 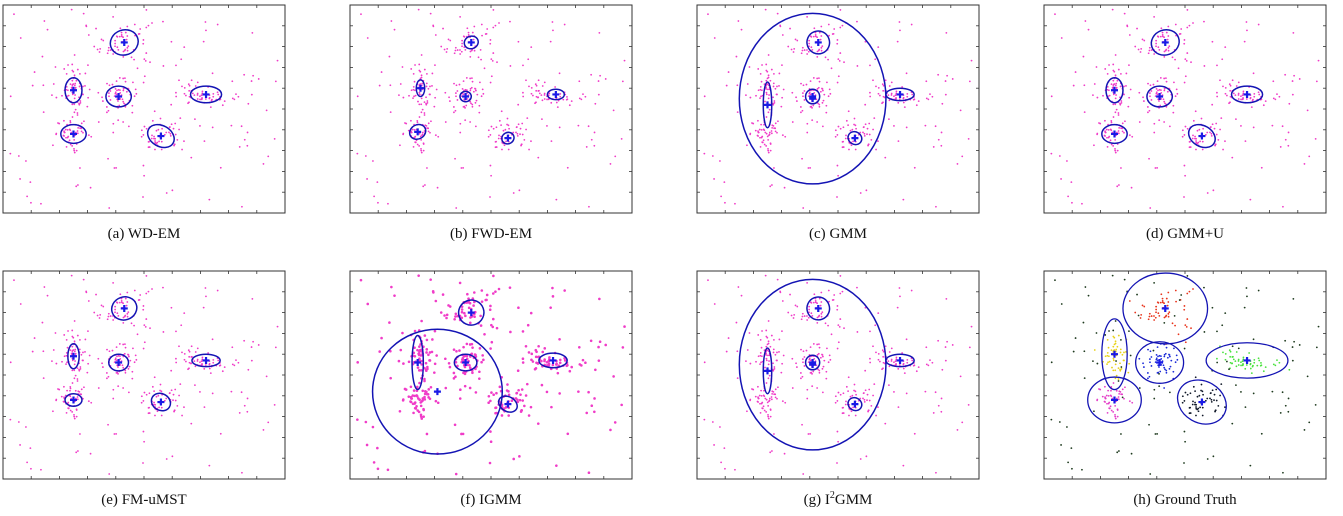 What do you see at coordinates (144, 109) in the screenshot?
I see `scatter-plot-wd-em` at bounding box center [144, 109].